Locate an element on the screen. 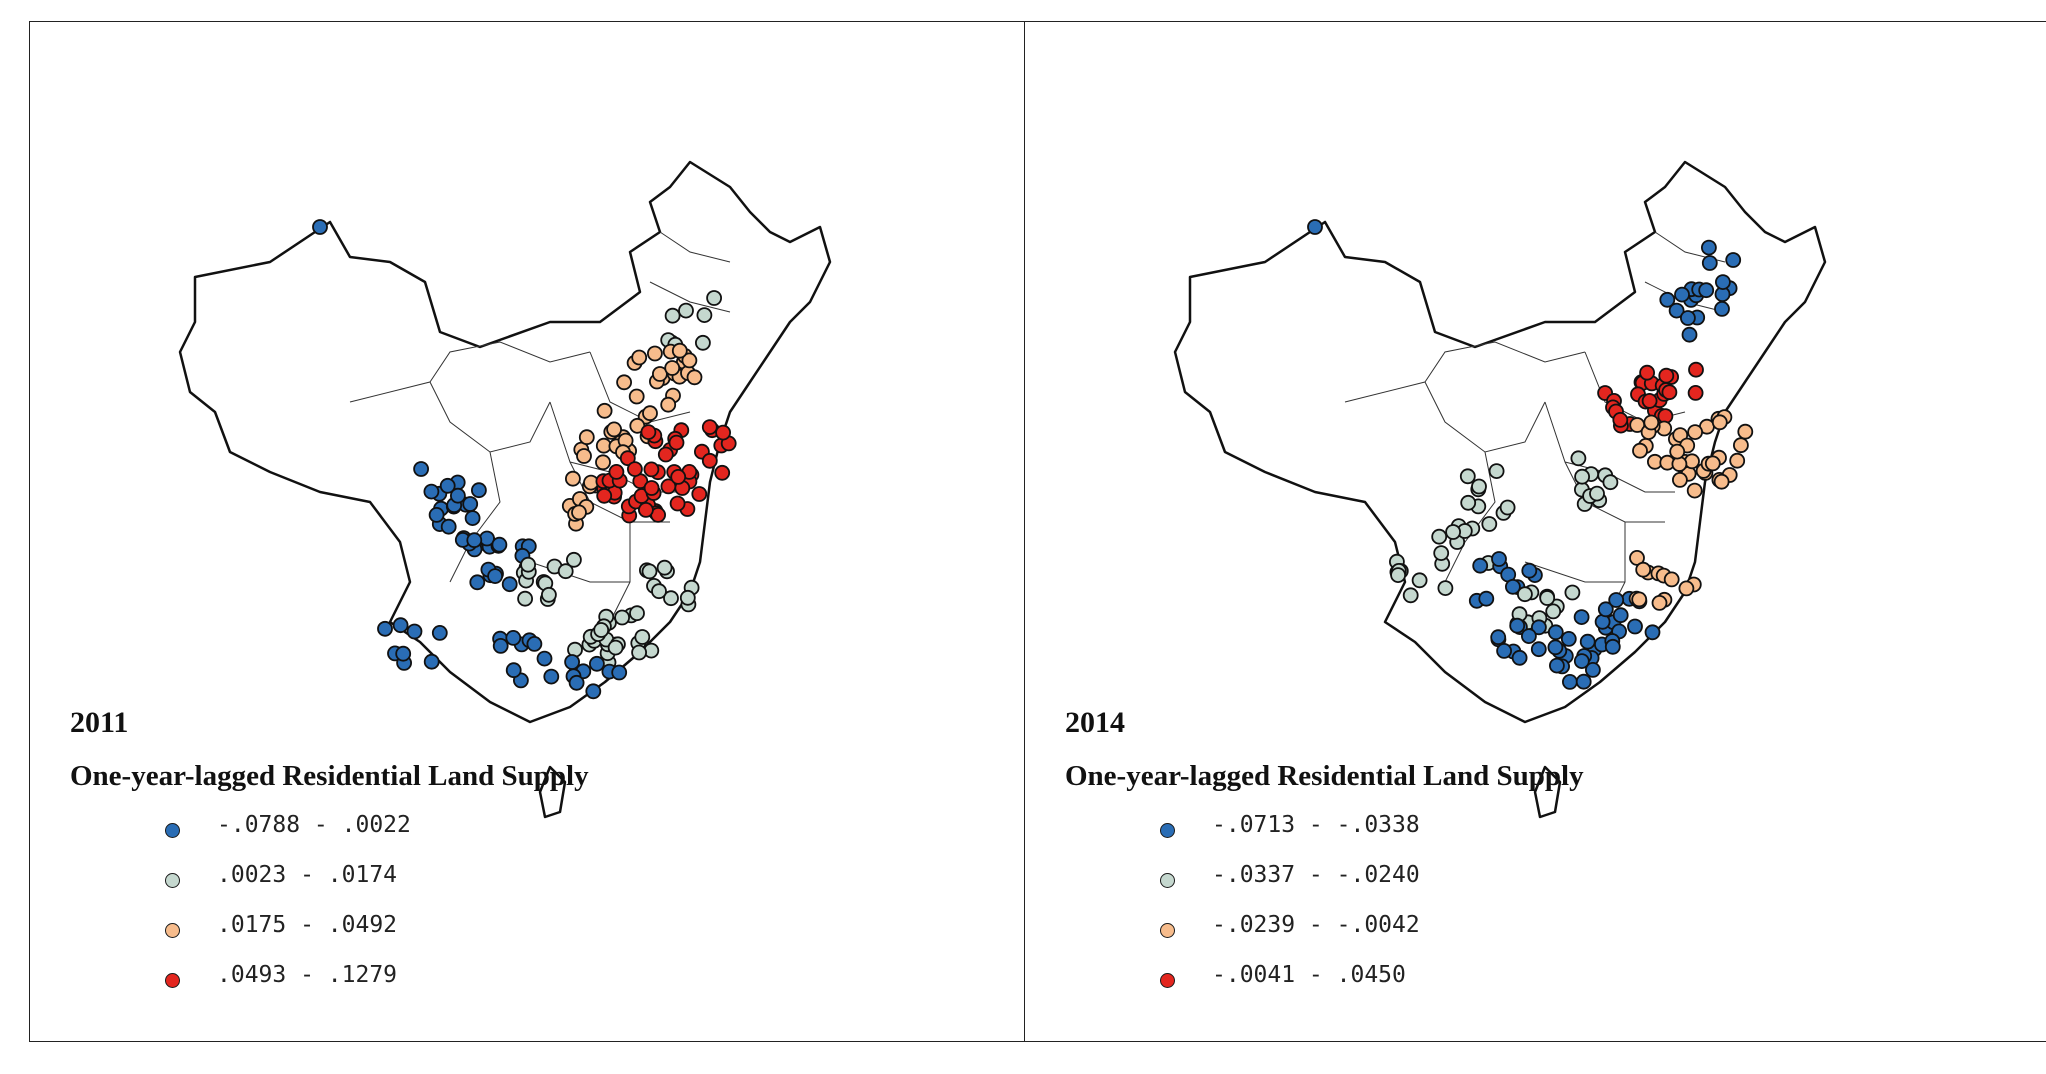  year-label: 2011 is located at coordinates (99, 722).